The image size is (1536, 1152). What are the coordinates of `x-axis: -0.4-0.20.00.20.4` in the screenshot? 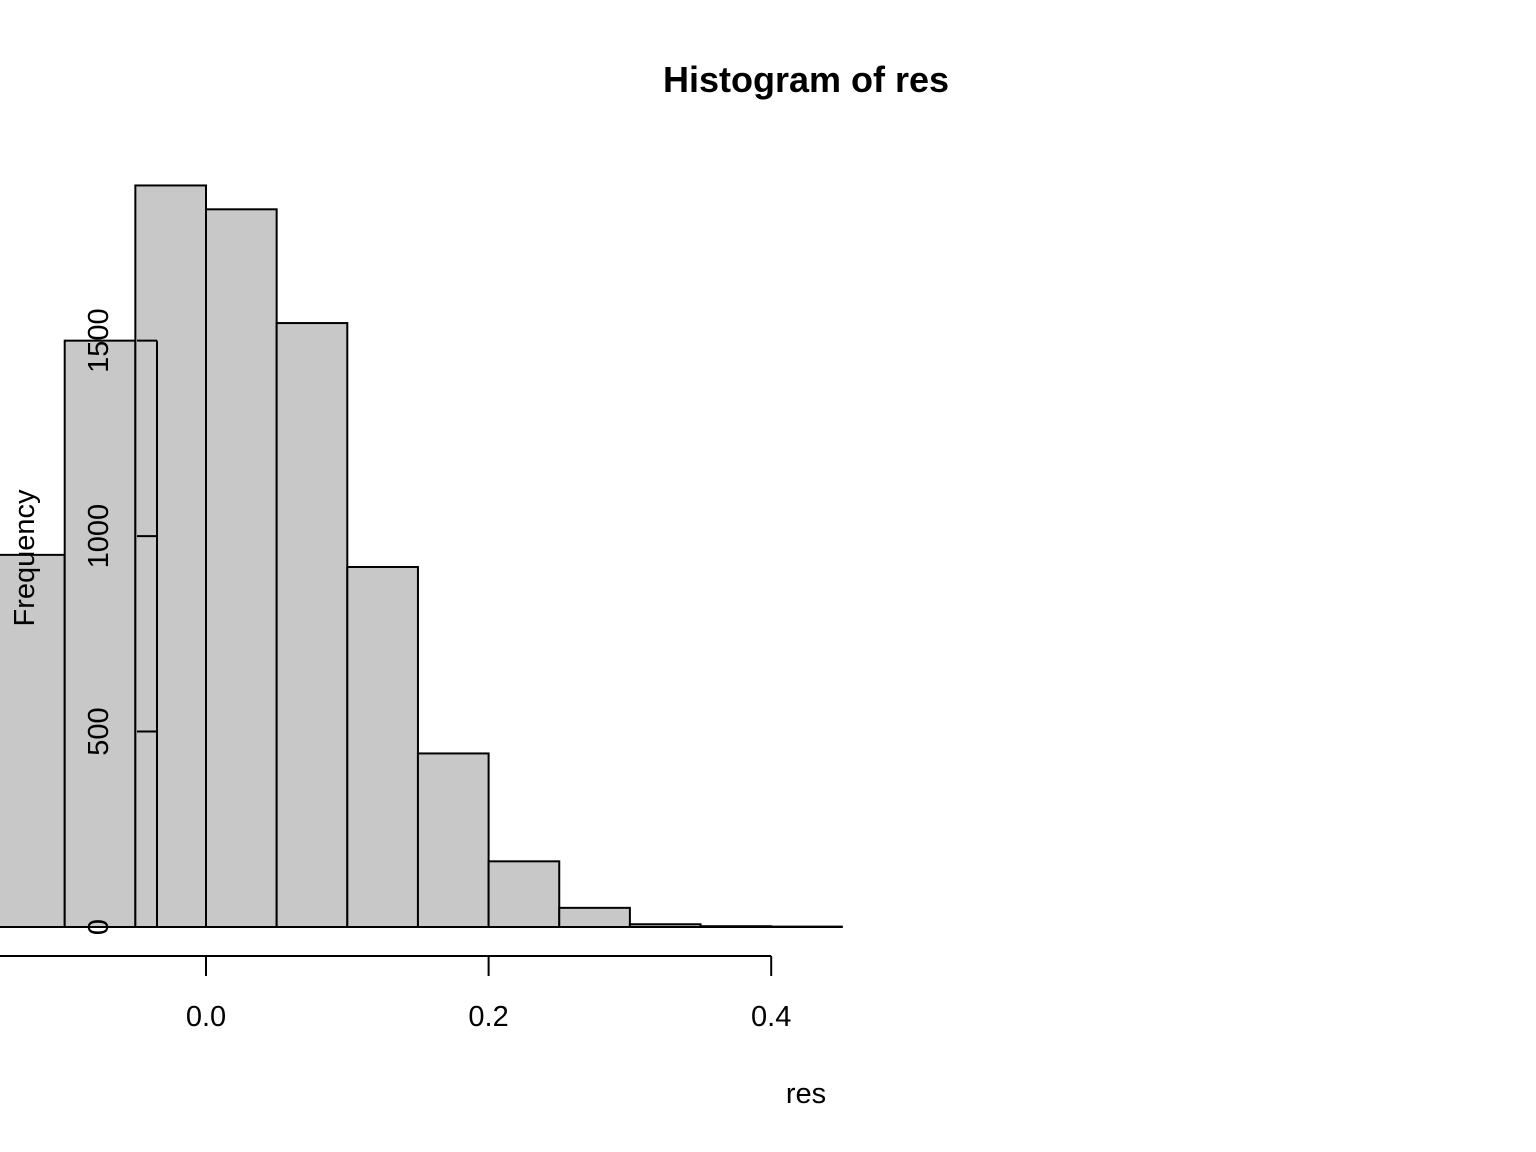 It's located at (395, 994).